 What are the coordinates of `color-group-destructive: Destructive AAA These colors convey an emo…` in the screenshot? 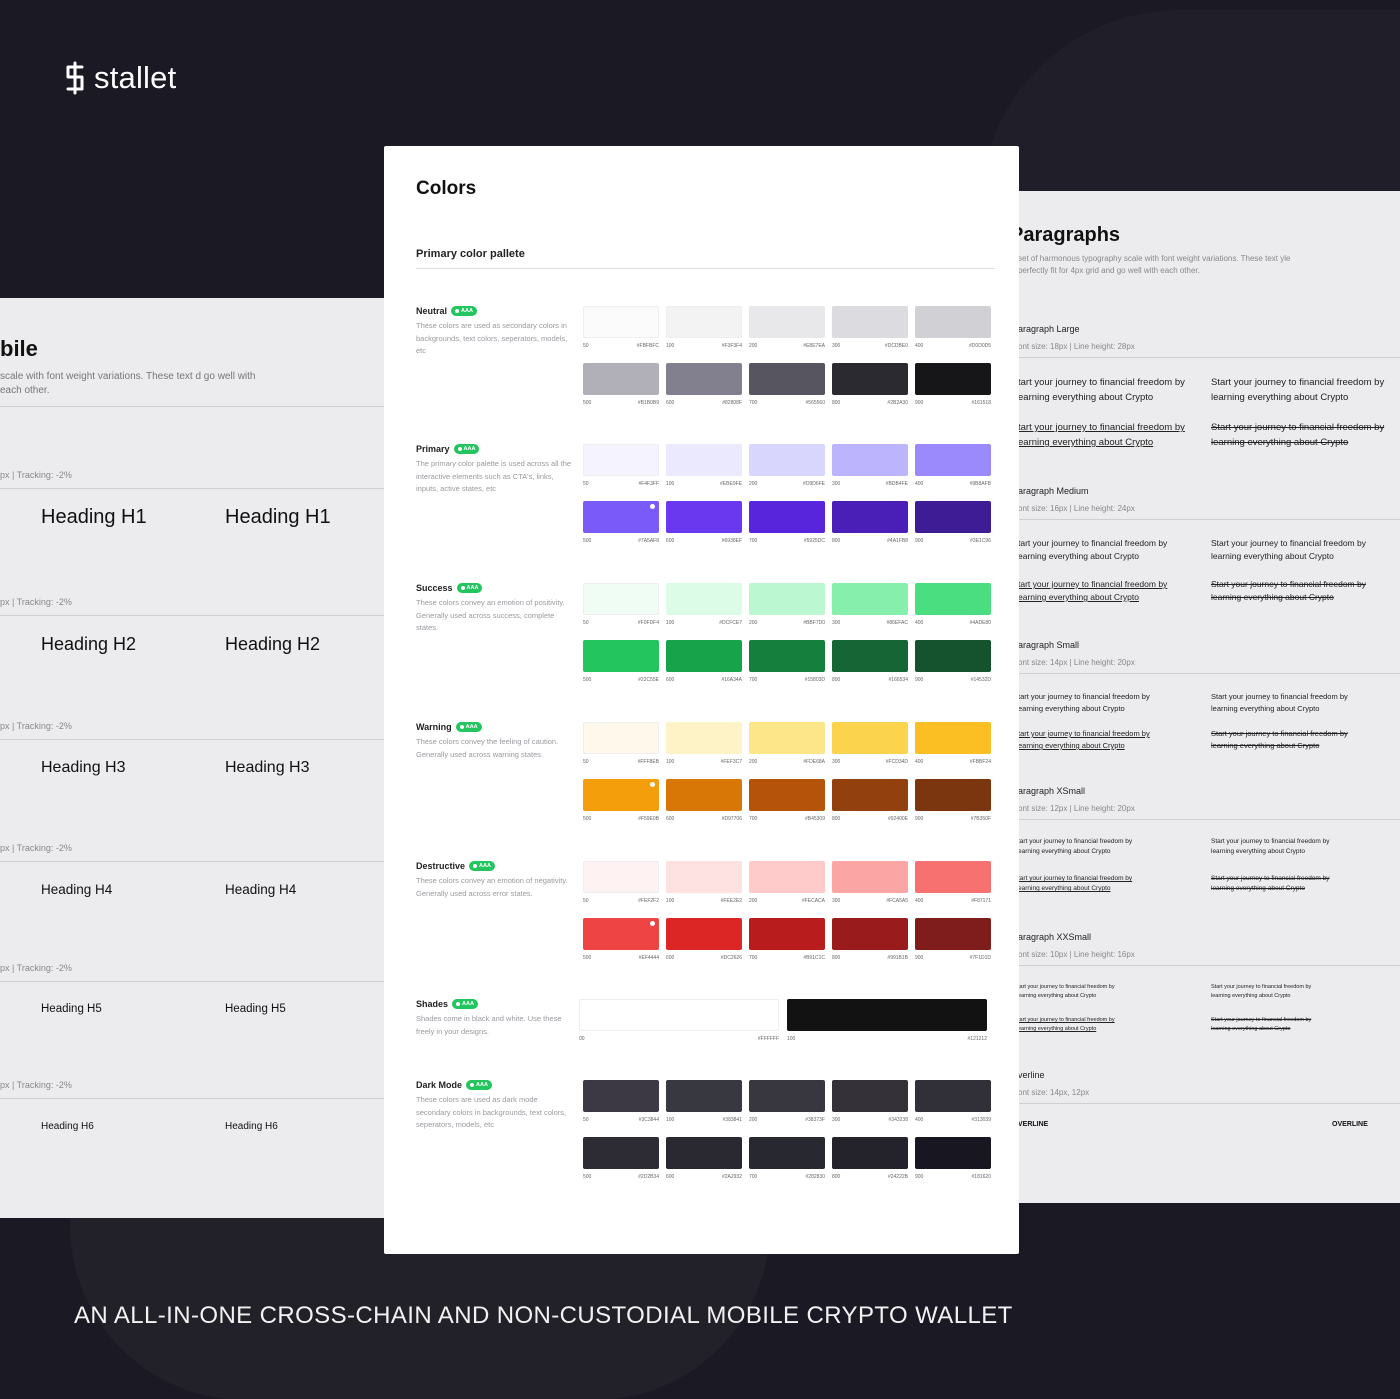 It's located at (701, 921).